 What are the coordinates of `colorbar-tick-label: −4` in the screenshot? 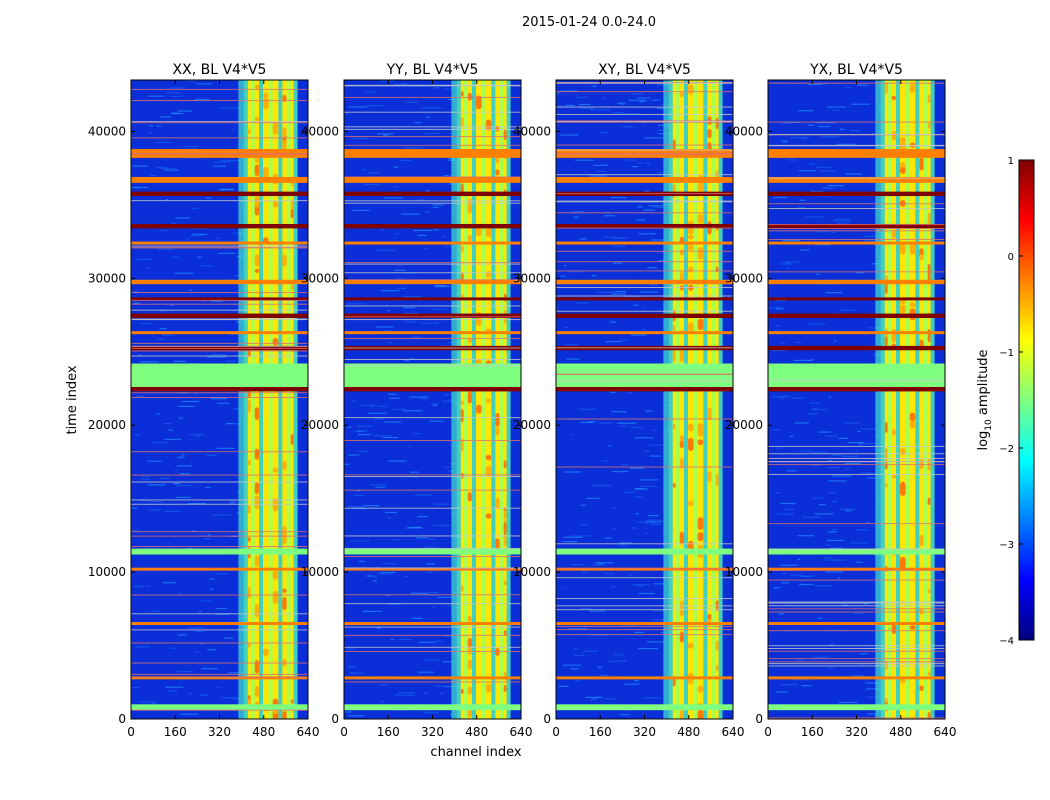 It's located at (1006, 641).